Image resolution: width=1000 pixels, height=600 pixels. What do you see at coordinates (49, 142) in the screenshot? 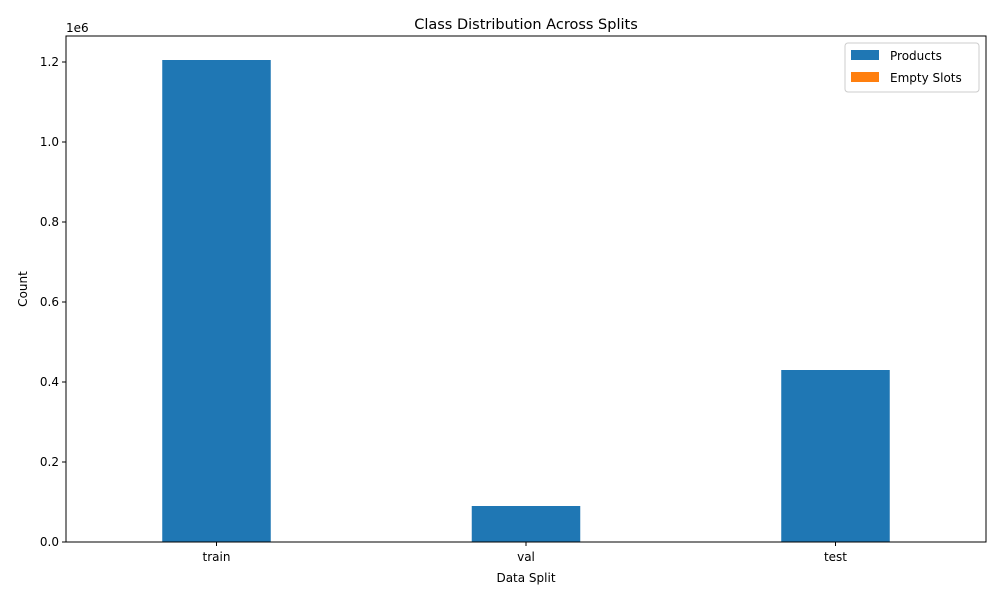
I see `y-tick-label: 1.0` at bounding box center [49, 142].